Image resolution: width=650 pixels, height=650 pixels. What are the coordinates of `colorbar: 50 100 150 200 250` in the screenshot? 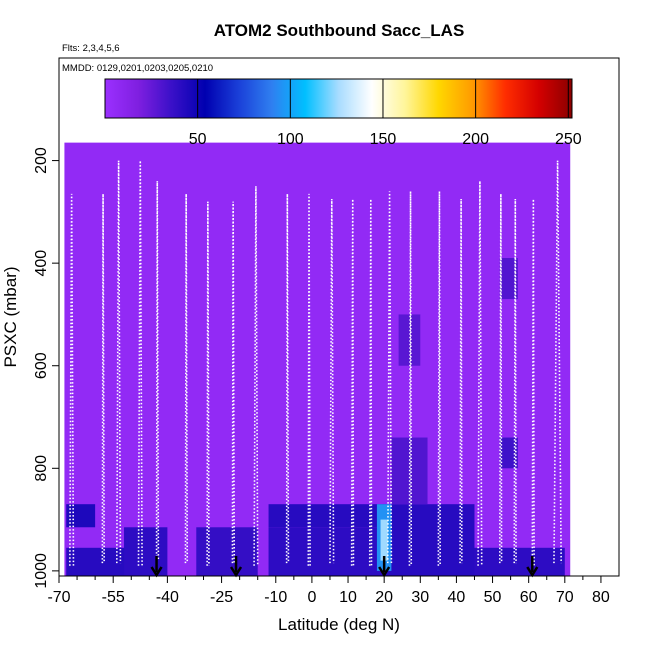 It's located at (343, 113).